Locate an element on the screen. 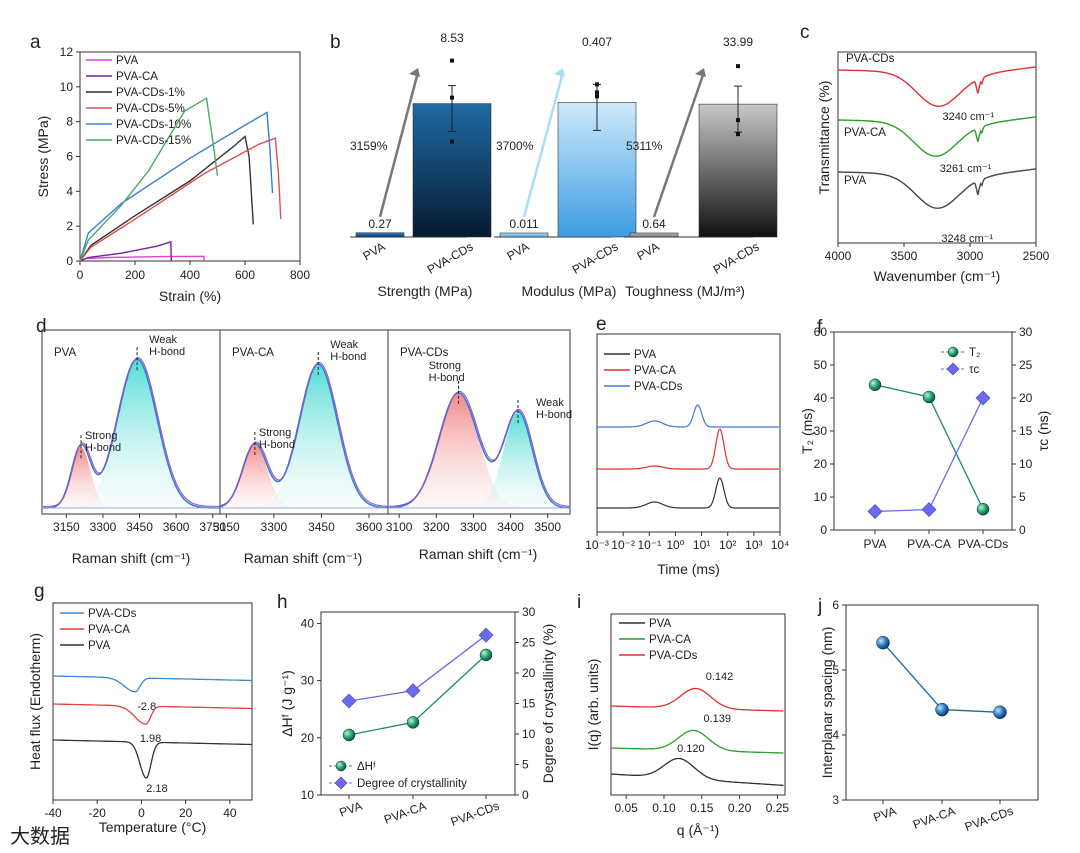 This screenshot has height=853, width=1080. panel-i-saxs-curve is located at coordinates (697, 741).